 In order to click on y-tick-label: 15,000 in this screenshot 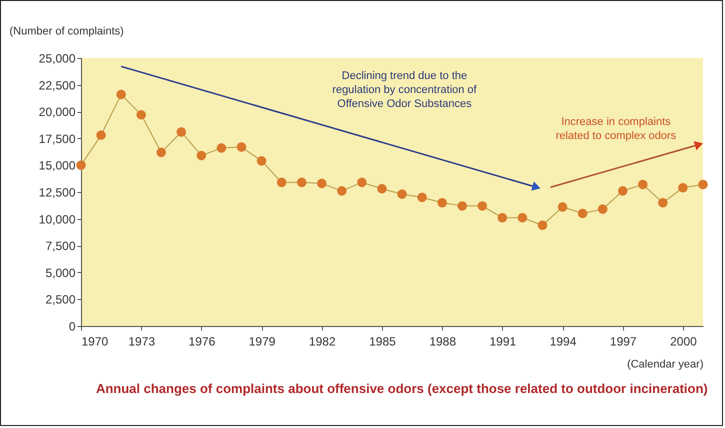, I will do `click(57, 165)`.